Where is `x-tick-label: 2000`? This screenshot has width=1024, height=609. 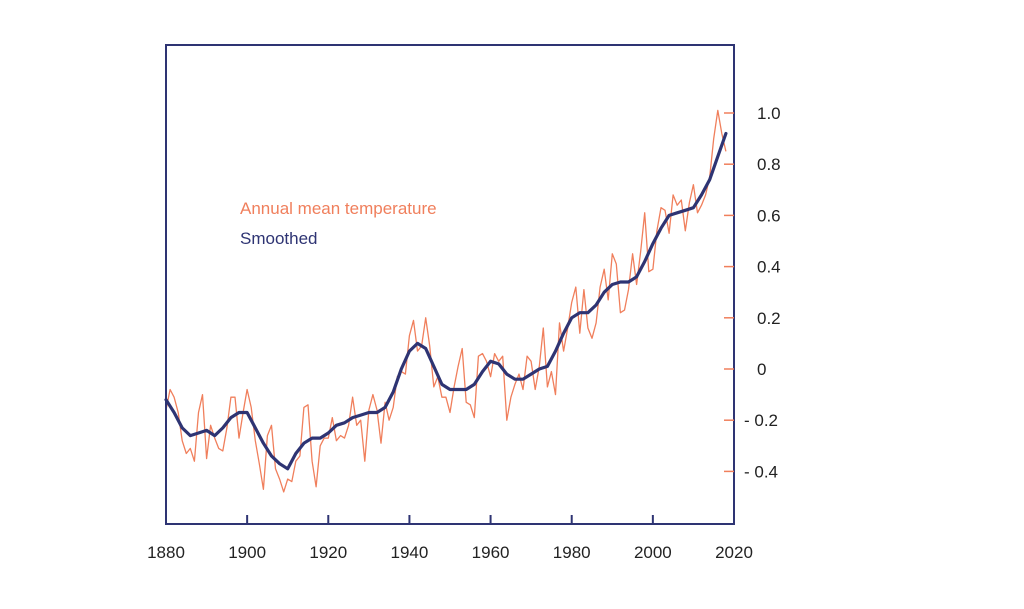
x-tick-label: 2000 is located at coordinates (653, 552).